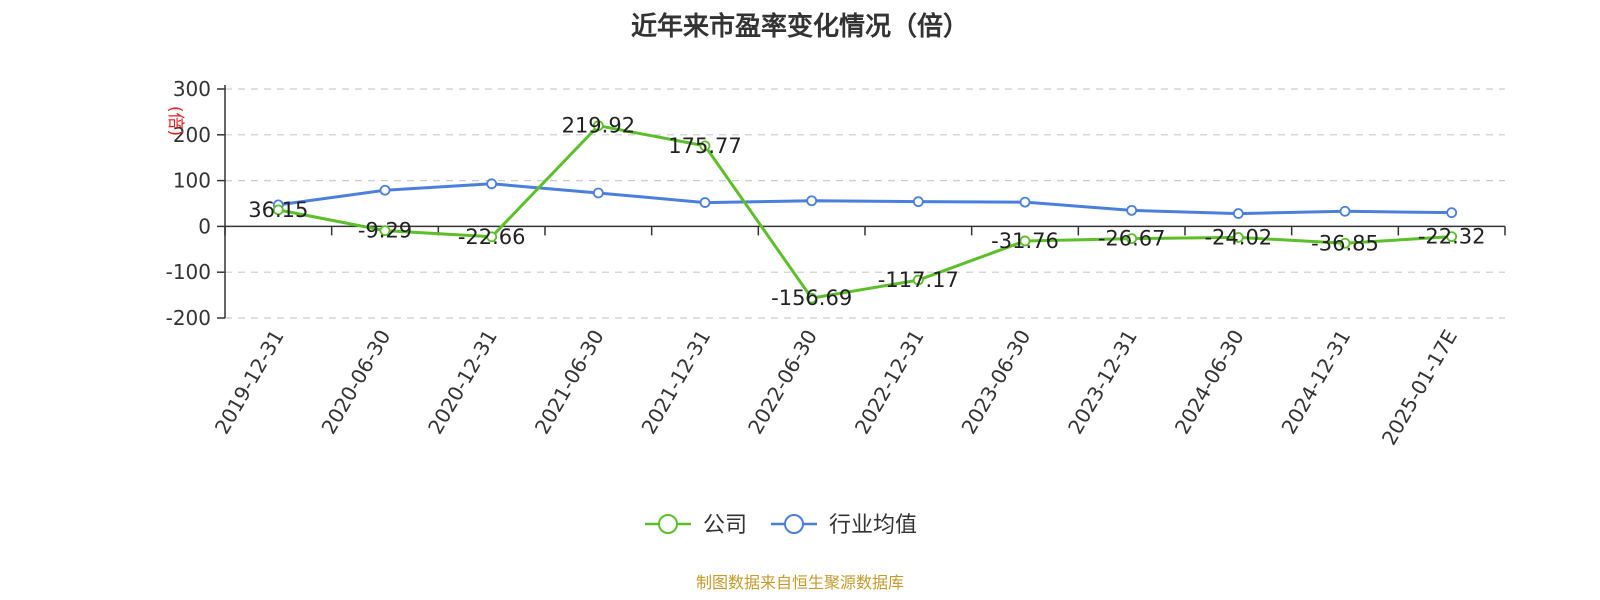  Describe the element at coordinates (675, 382) in the screenshot. I see `x-tick-label: 2021-12-31` at that location.